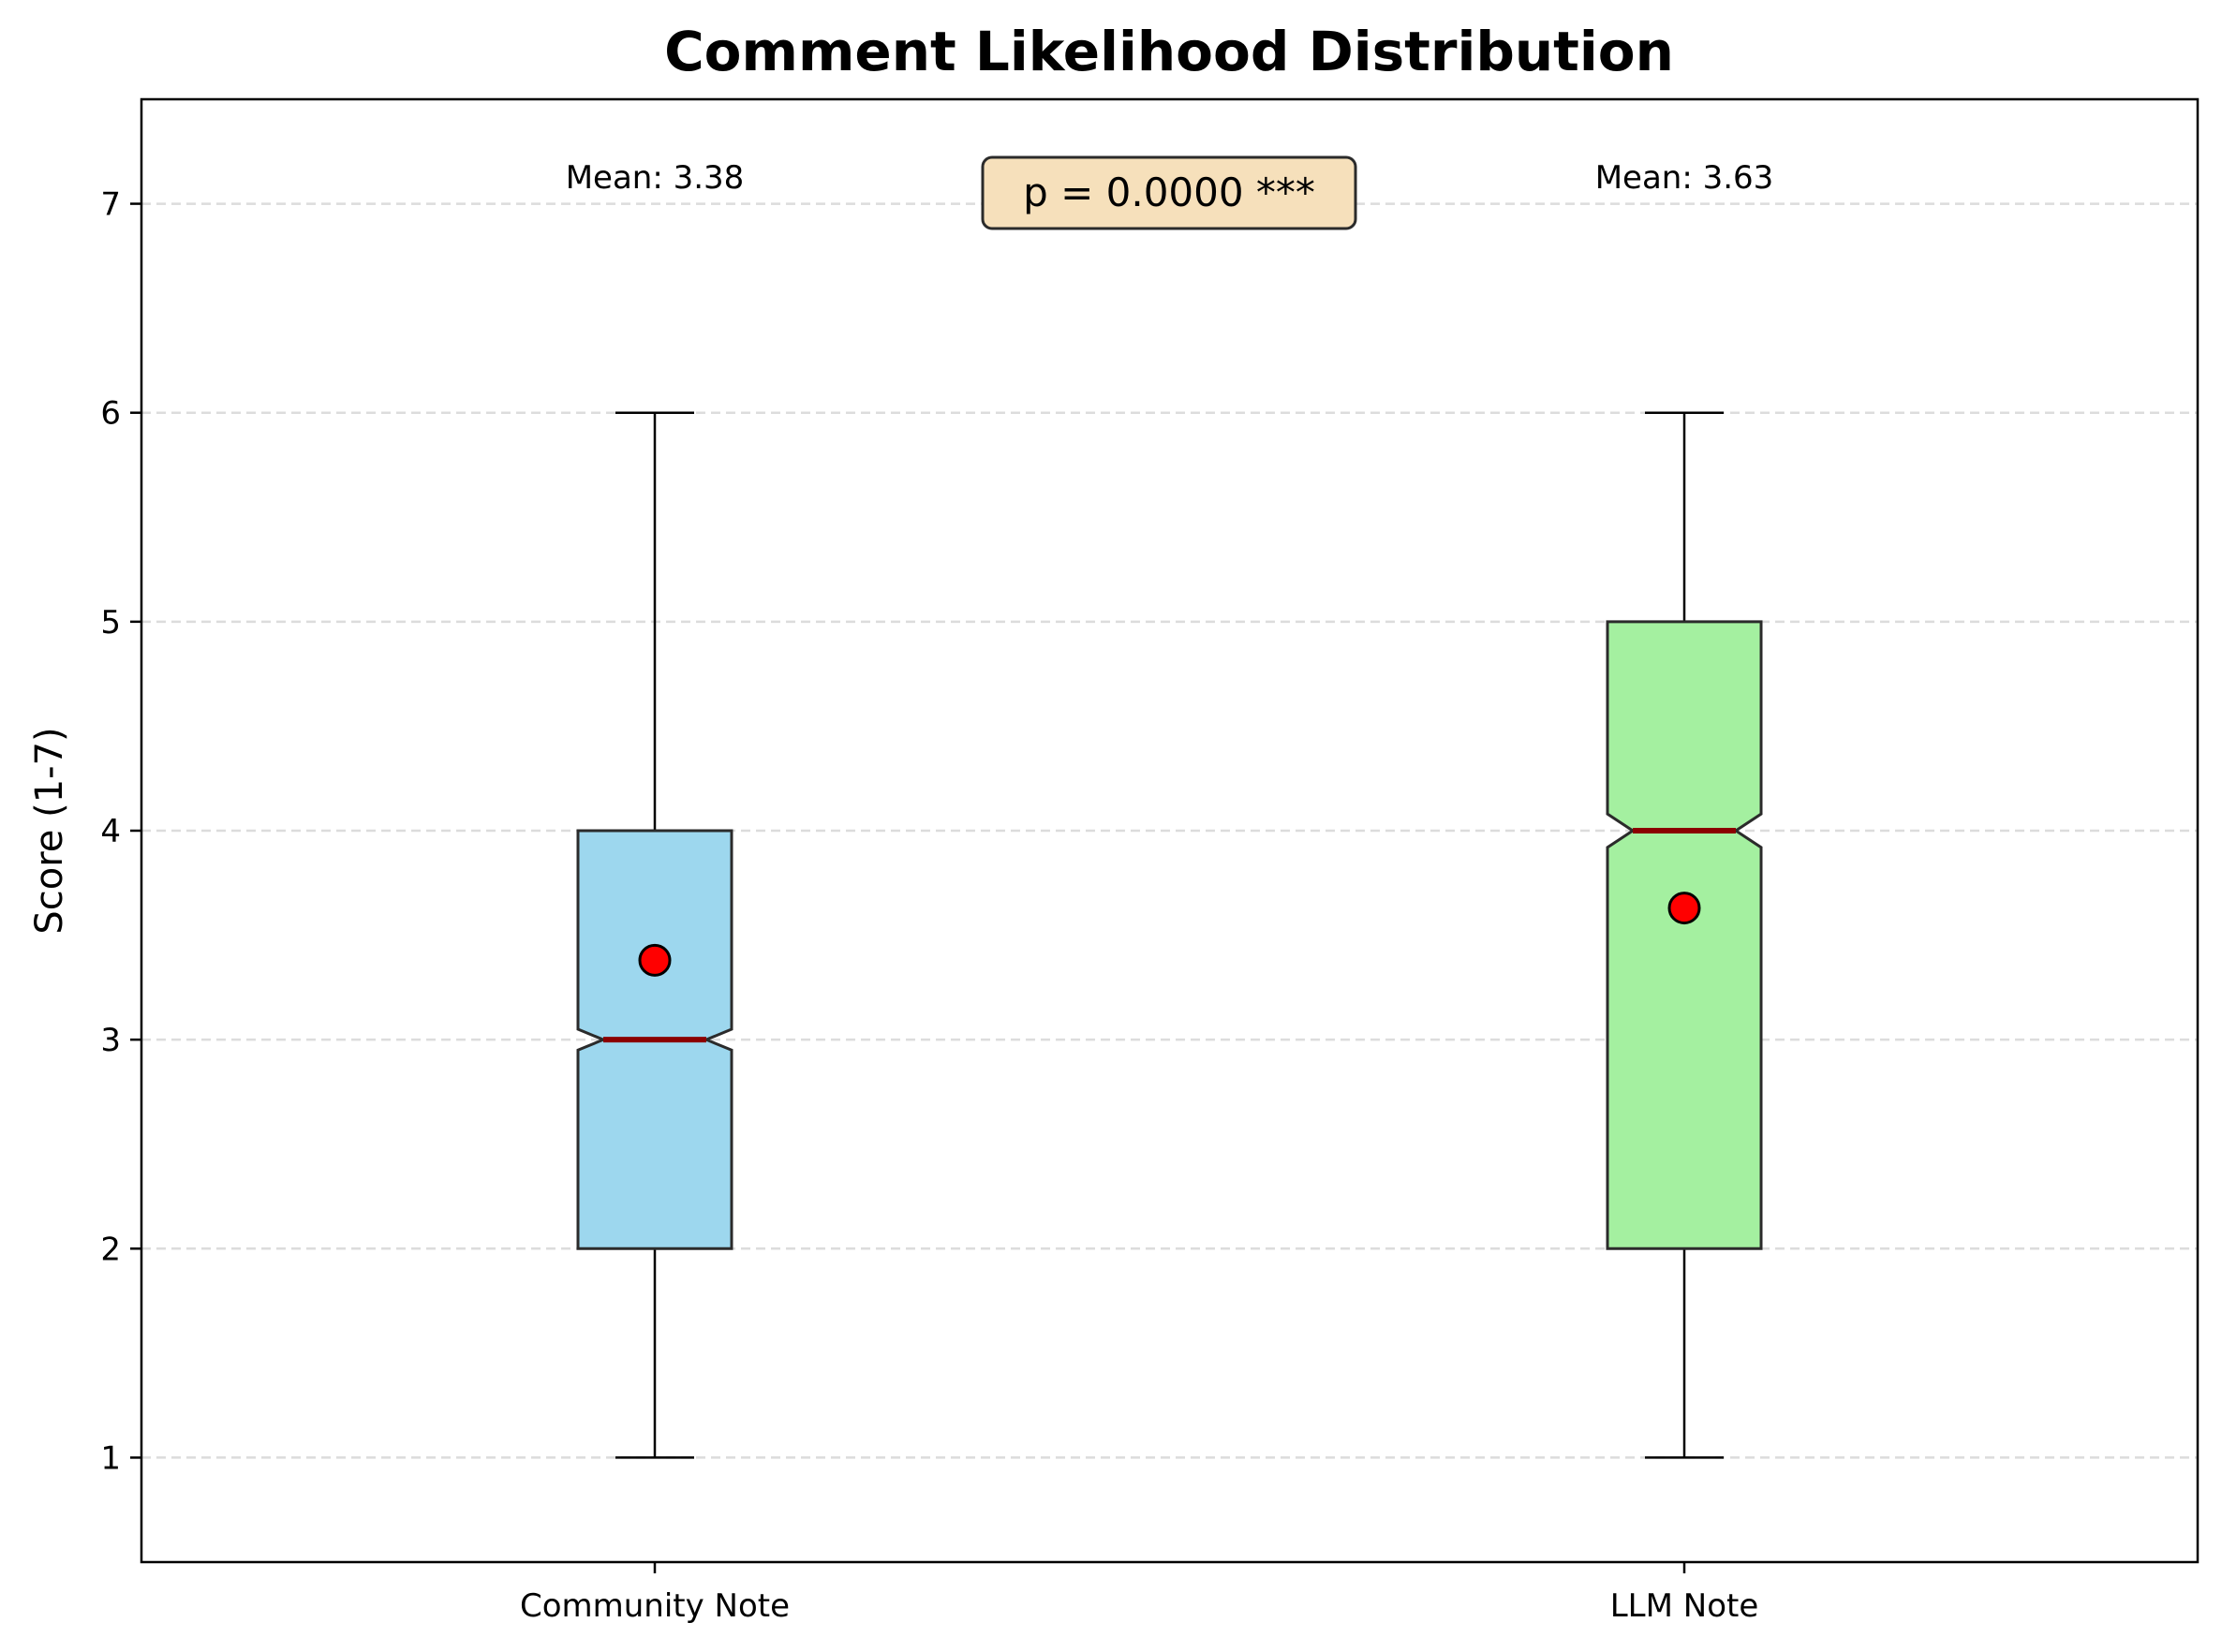  What do you see at coordinates (110, 1458) in the screenshot?
I see `y-tick-label-1: 1` at bounding box center [110, 1458].